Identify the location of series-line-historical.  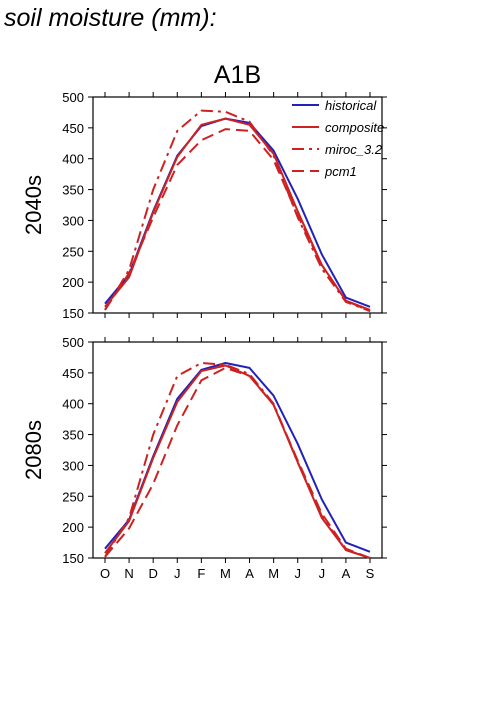
(237, 457).